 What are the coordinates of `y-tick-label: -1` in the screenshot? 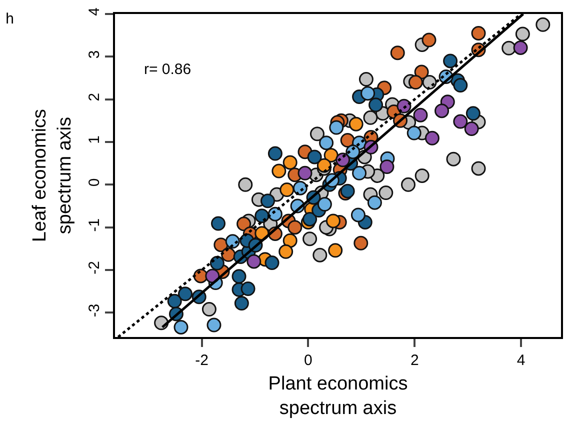 It's located at (94, 225).